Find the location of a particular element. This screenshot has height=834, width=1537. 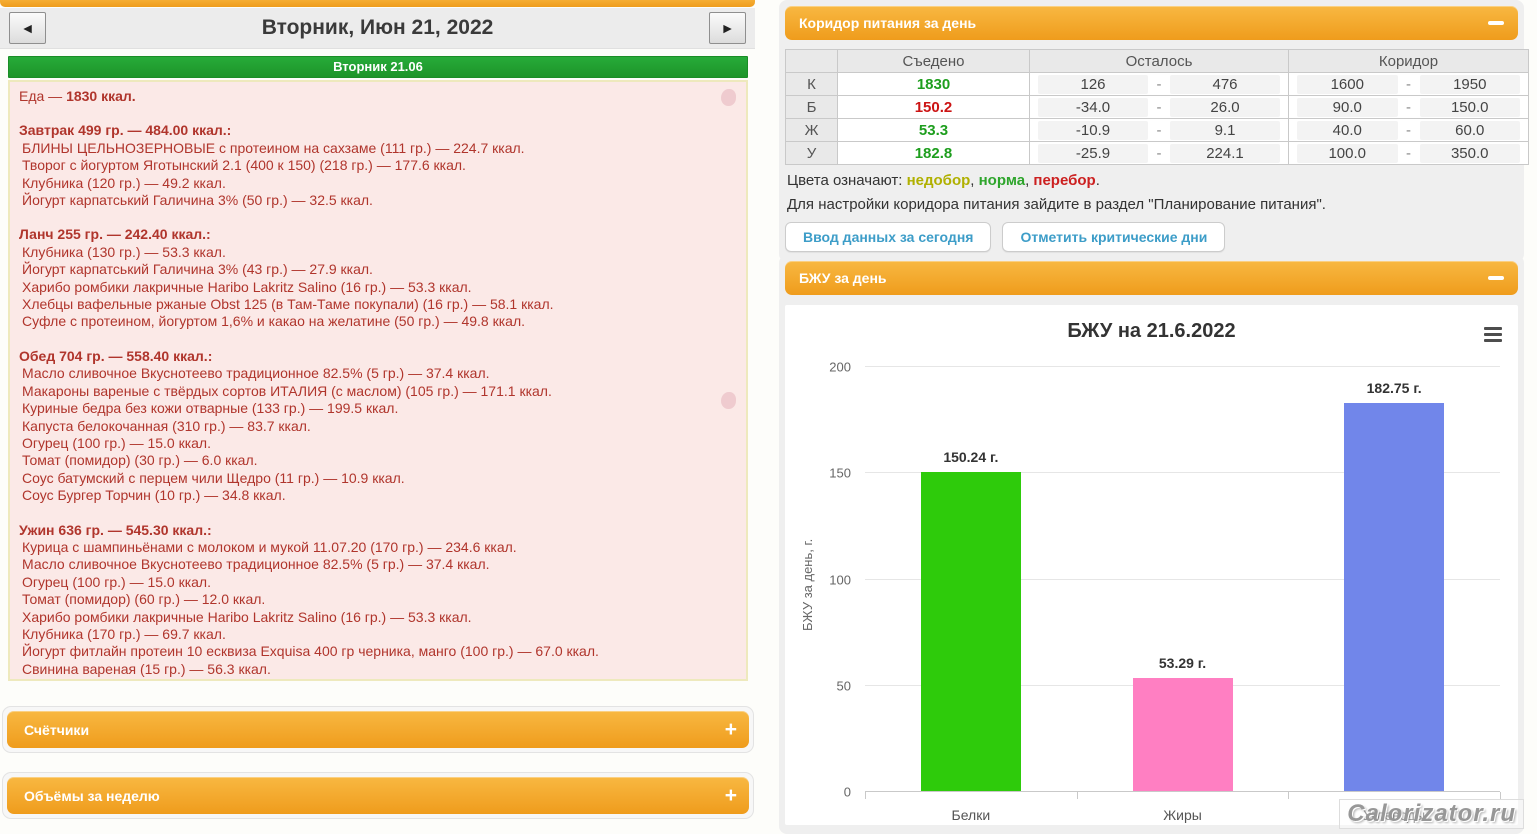

legend-term-норма: норма is located at coordinates (1002, 180).